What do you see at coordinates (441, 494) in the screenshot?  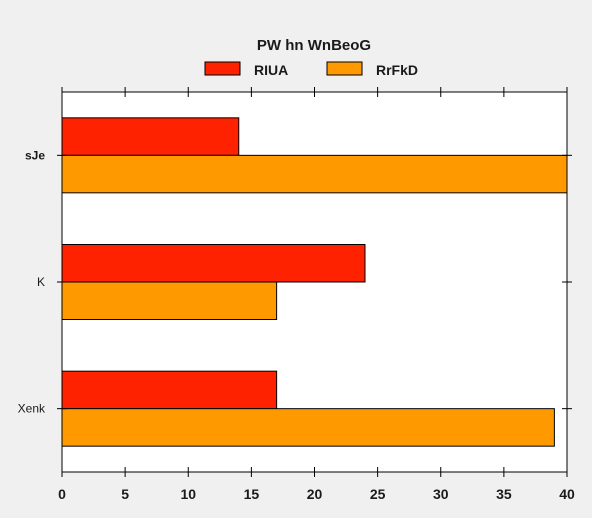 I see `x-tick-label-30: 30` at bounding box center [441, 494].